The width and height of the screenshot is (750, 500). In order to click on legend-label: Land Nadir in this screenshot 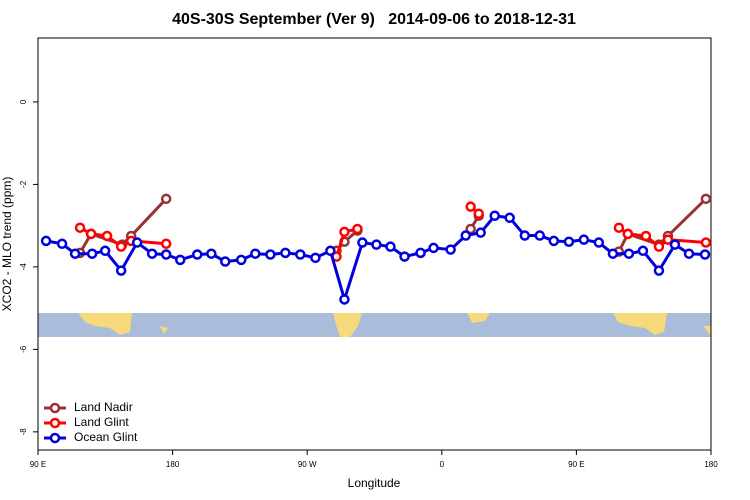, I will do `click(103, 407)`.